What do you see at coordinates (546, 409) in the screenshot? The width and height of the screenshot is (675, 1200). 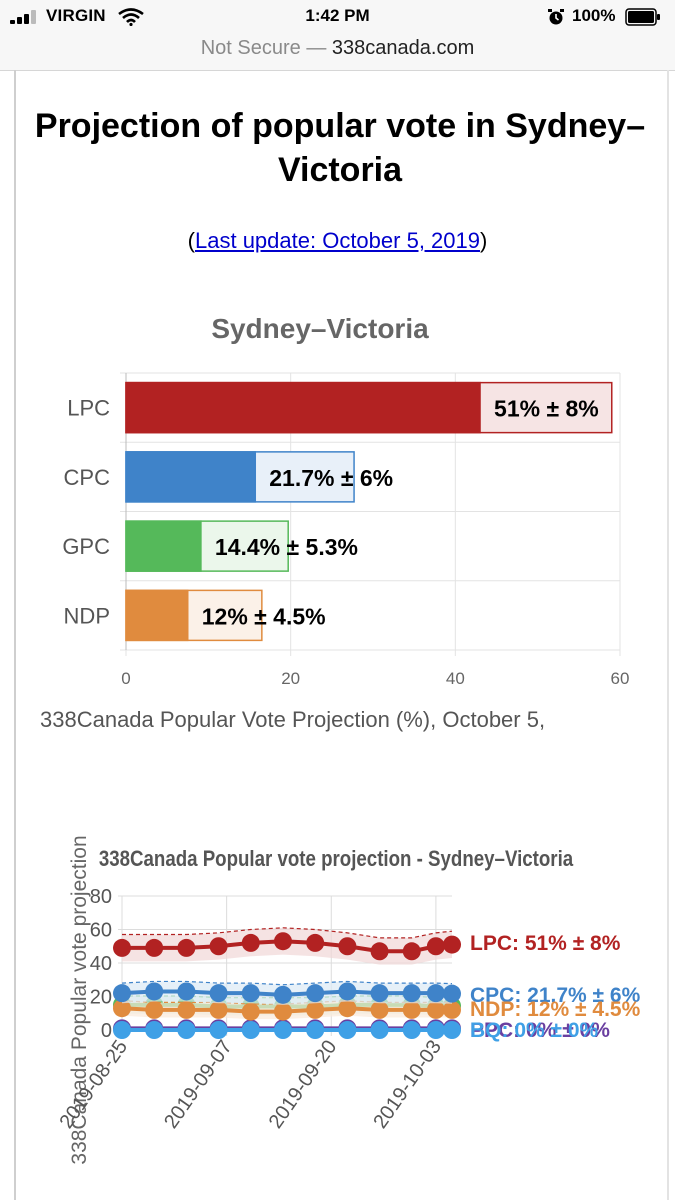 I see `bar-data-label: 51% ± 8%` at bounding box center [546, 409].